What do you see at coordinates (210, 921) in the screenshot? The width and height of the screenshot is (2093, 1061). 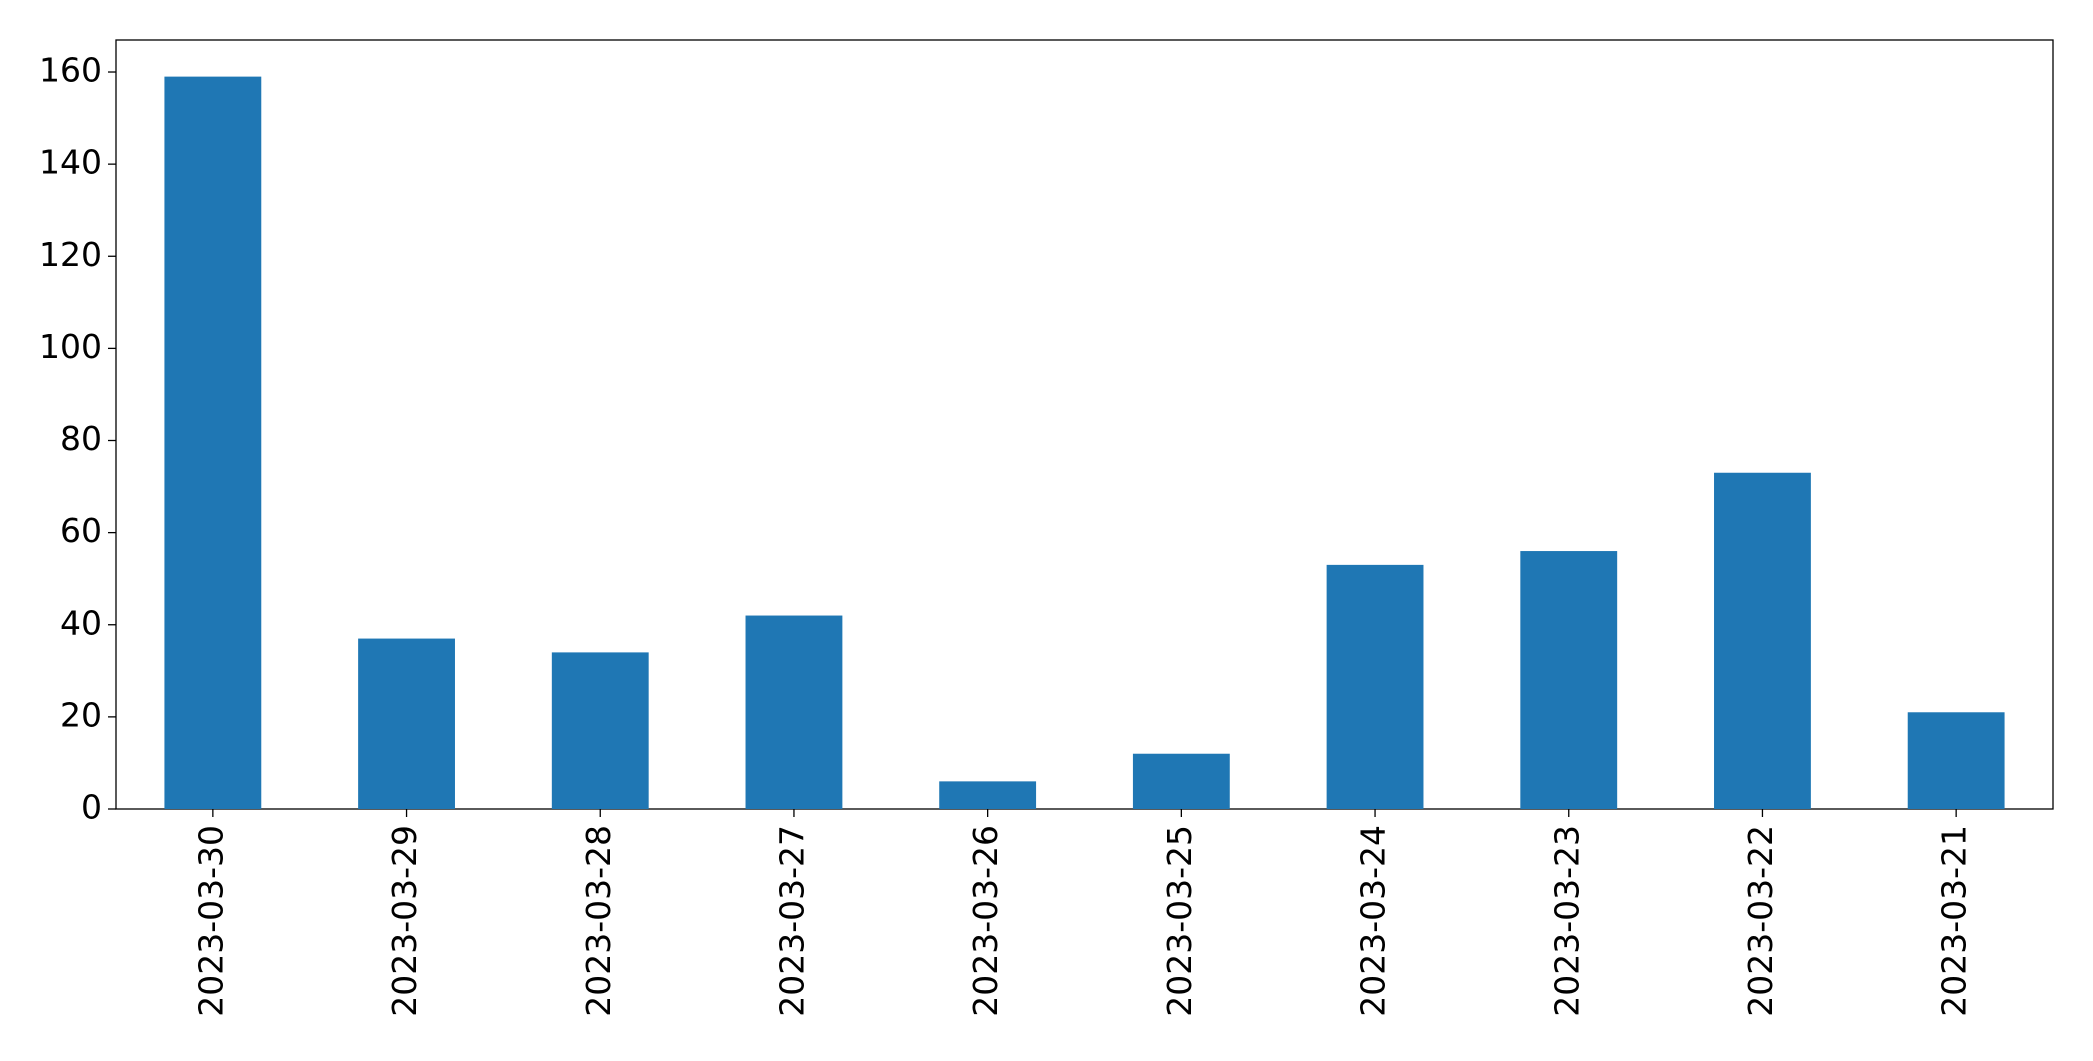 I see `x-tick-label: 2023-03-30` at bounding box center [210, 921].